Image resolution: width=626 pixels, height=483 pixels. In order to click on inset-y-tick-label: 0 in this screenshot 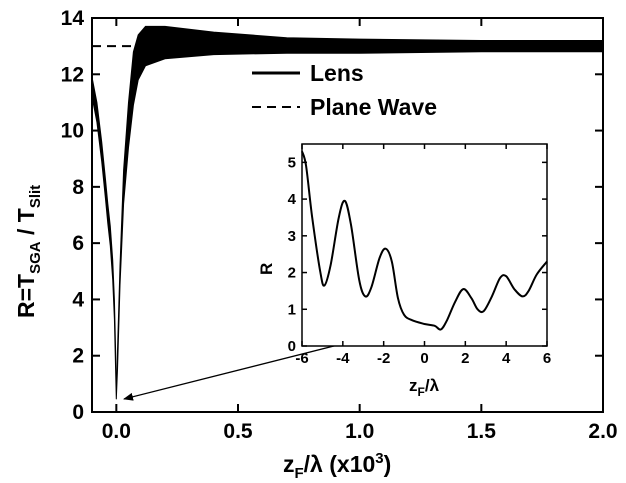, I will do `click(292, 346)`.